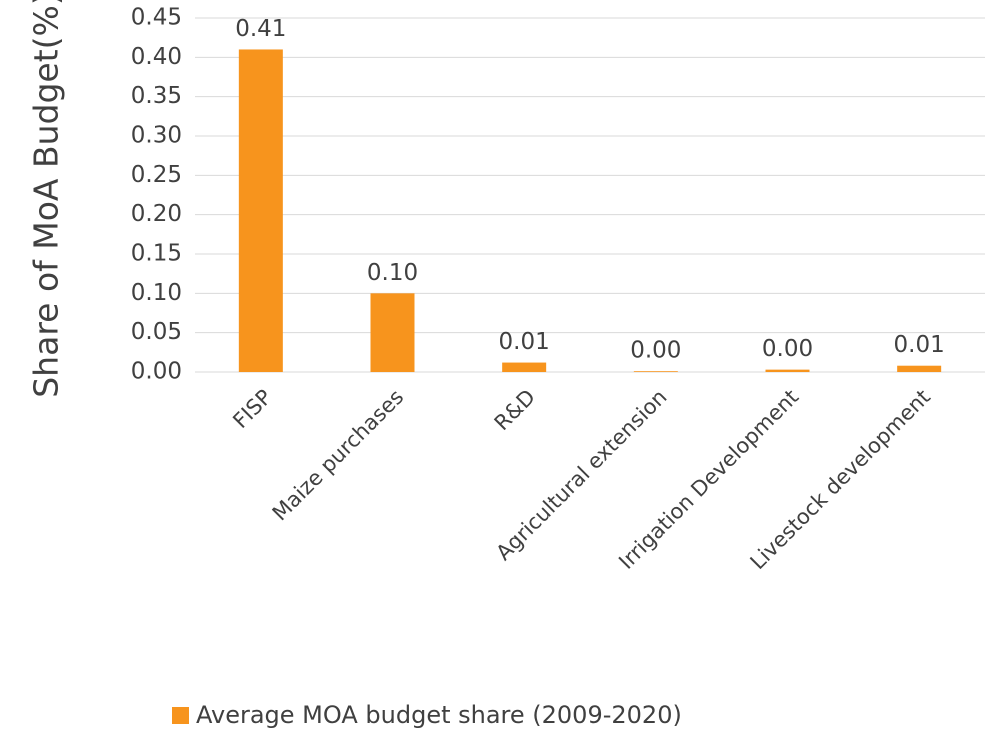 The image size is (996, 735). Describe the element at coordinates (156, 96) in the screenshot. I see `y-tick-label: 0.35` at that location.